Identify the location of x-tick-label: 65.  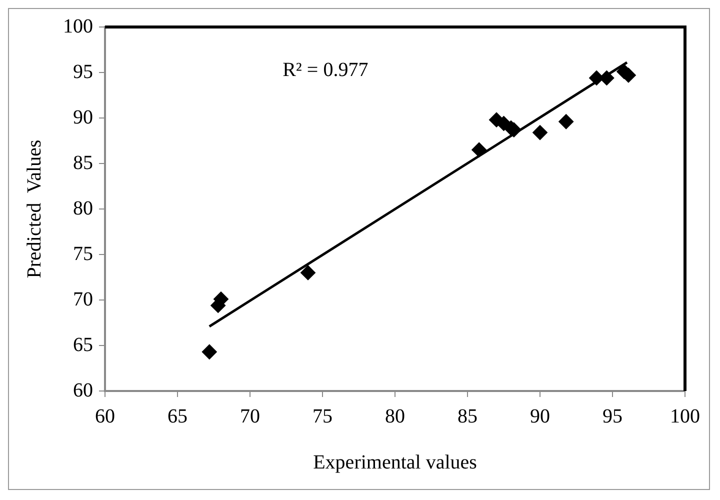
(178, 416).